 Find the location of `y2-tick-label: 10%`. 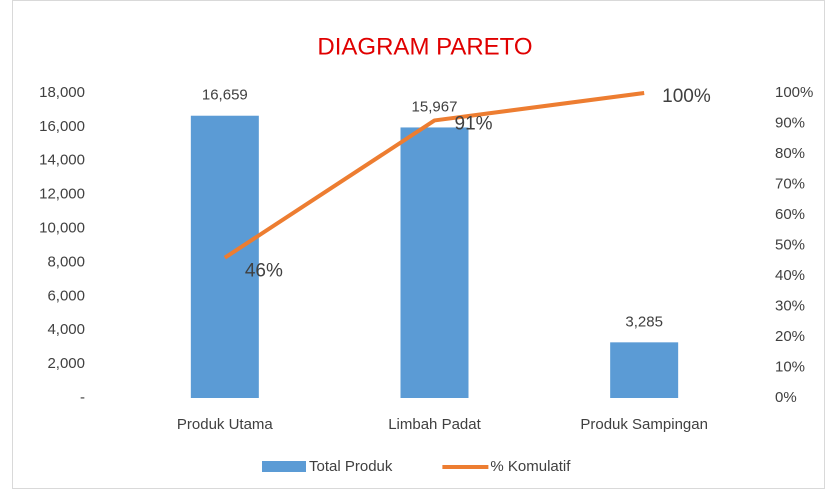

y2-tick-label: 10% is located at coordinates (790, 366).